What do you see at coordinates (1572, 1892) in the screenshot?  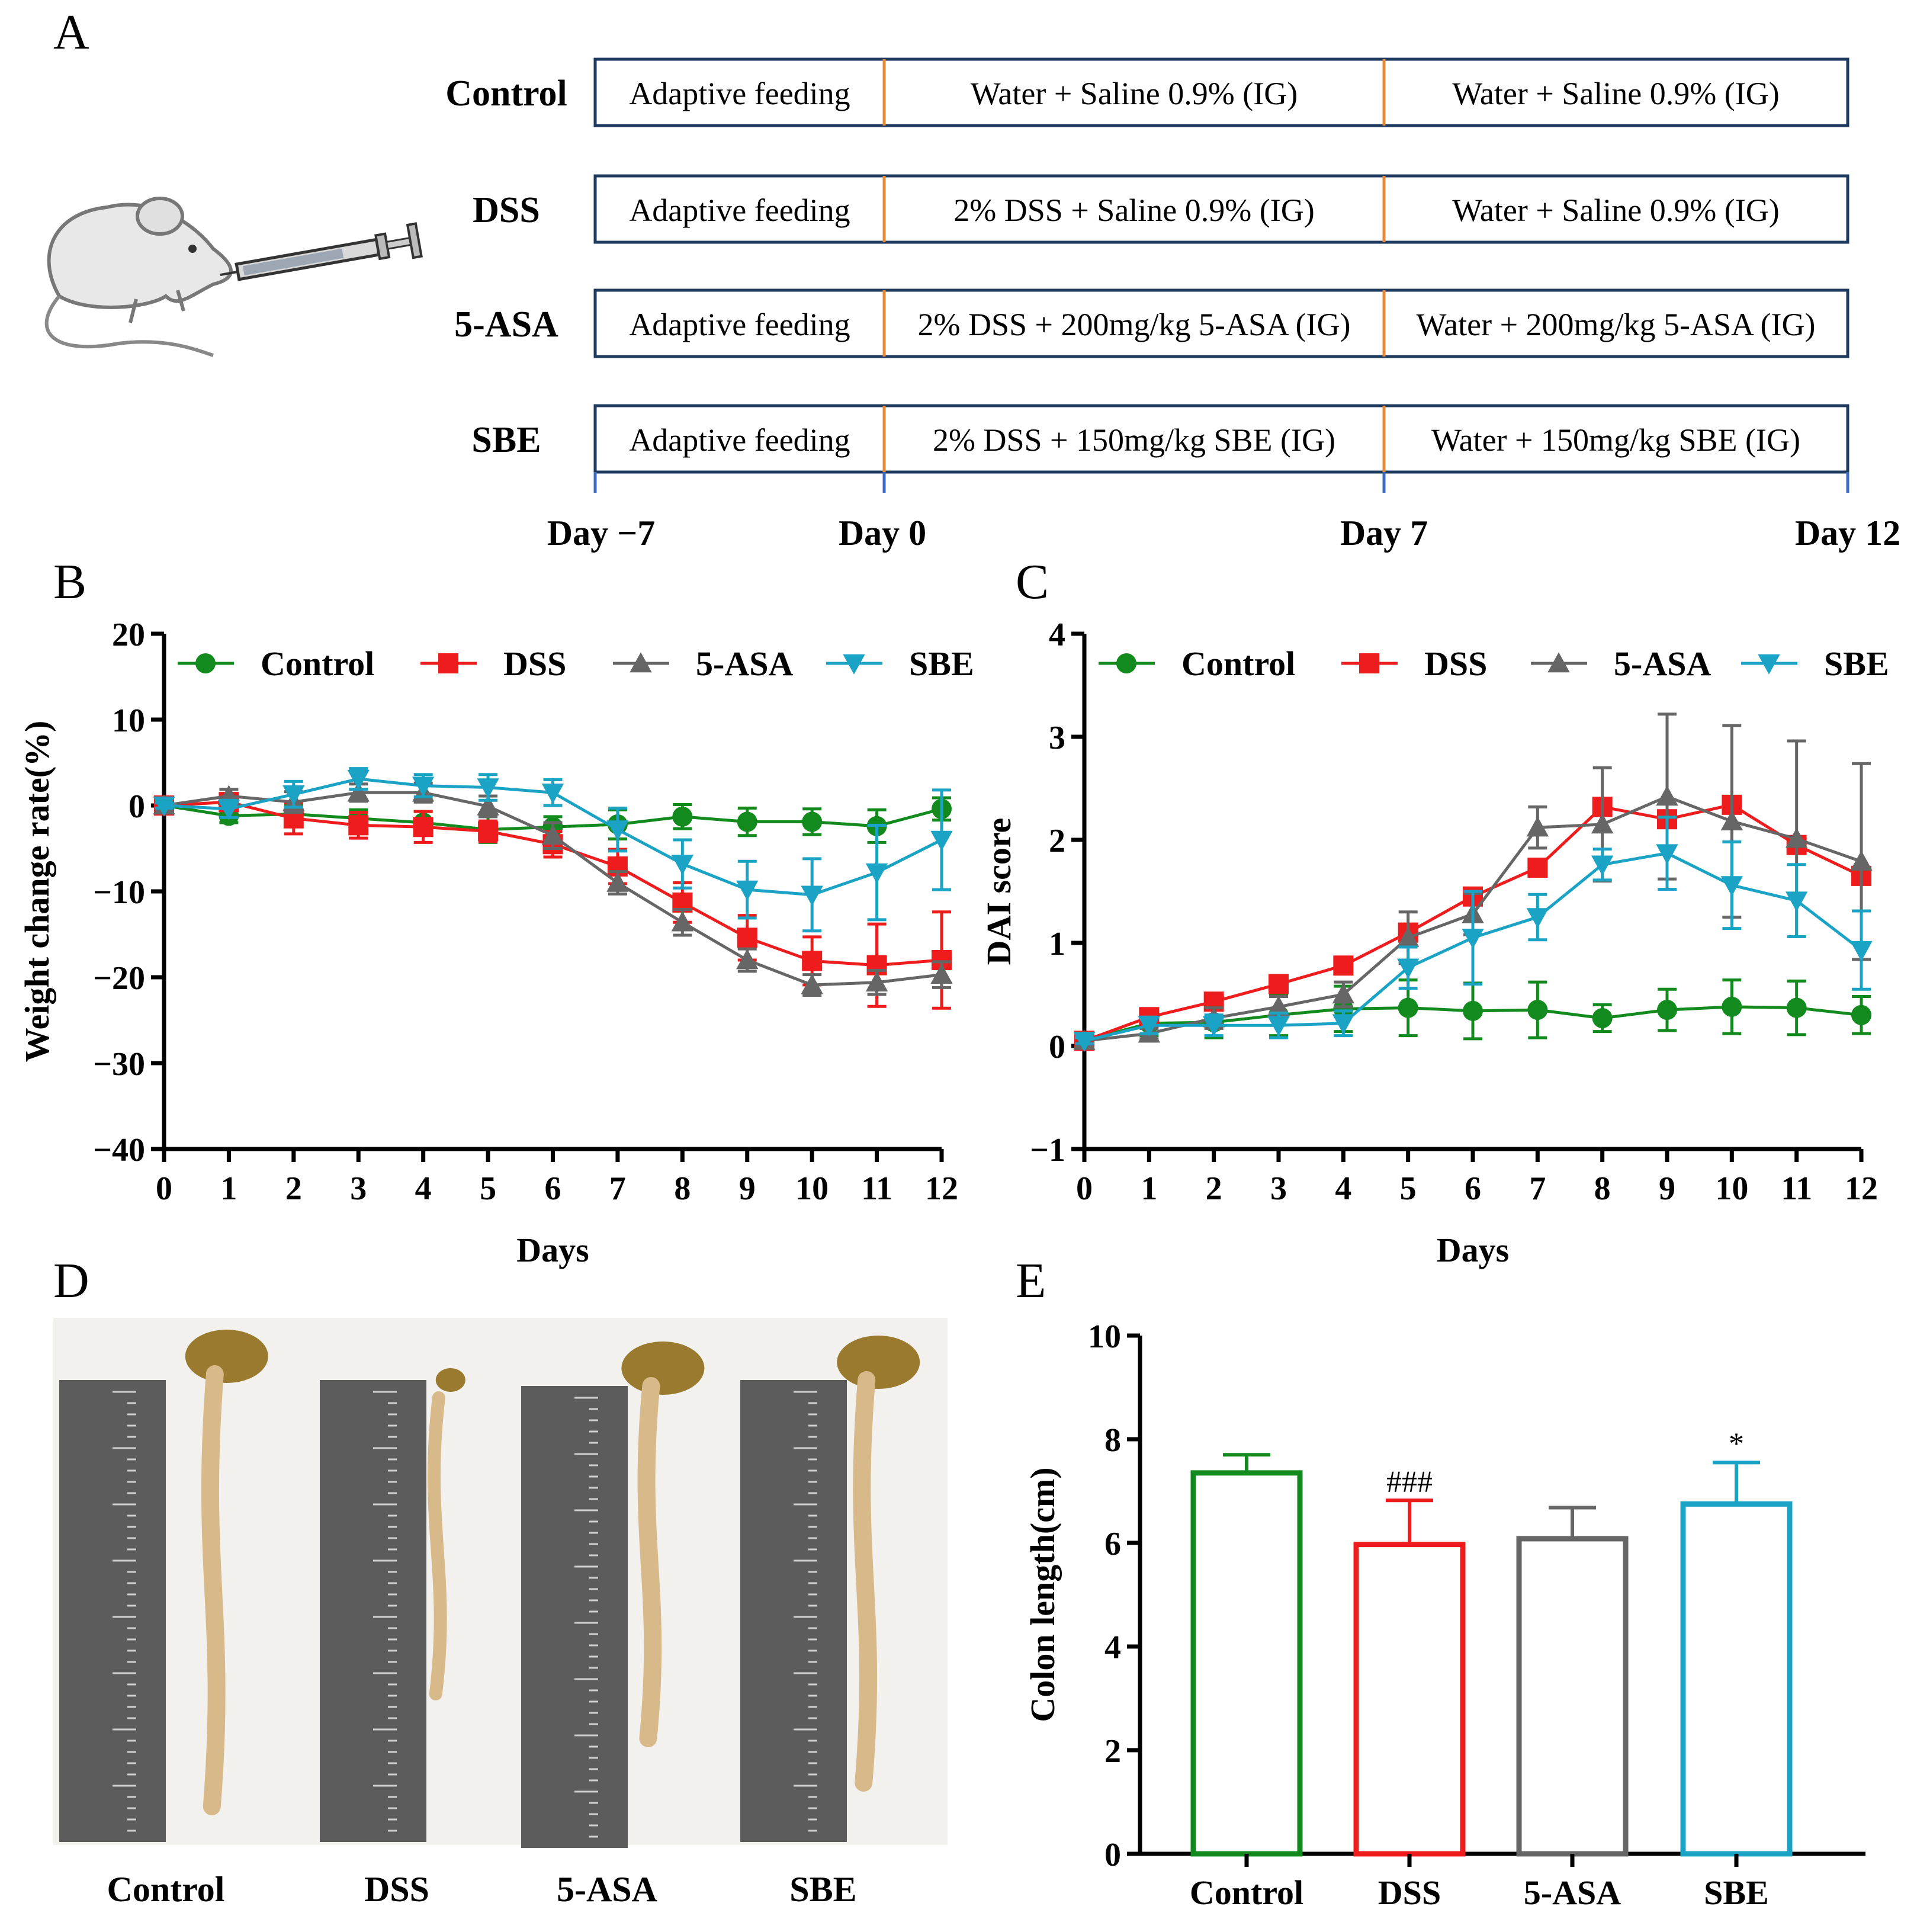 I see `x-tick-label: 5-ASA` at bounding box center [1572, 1892].